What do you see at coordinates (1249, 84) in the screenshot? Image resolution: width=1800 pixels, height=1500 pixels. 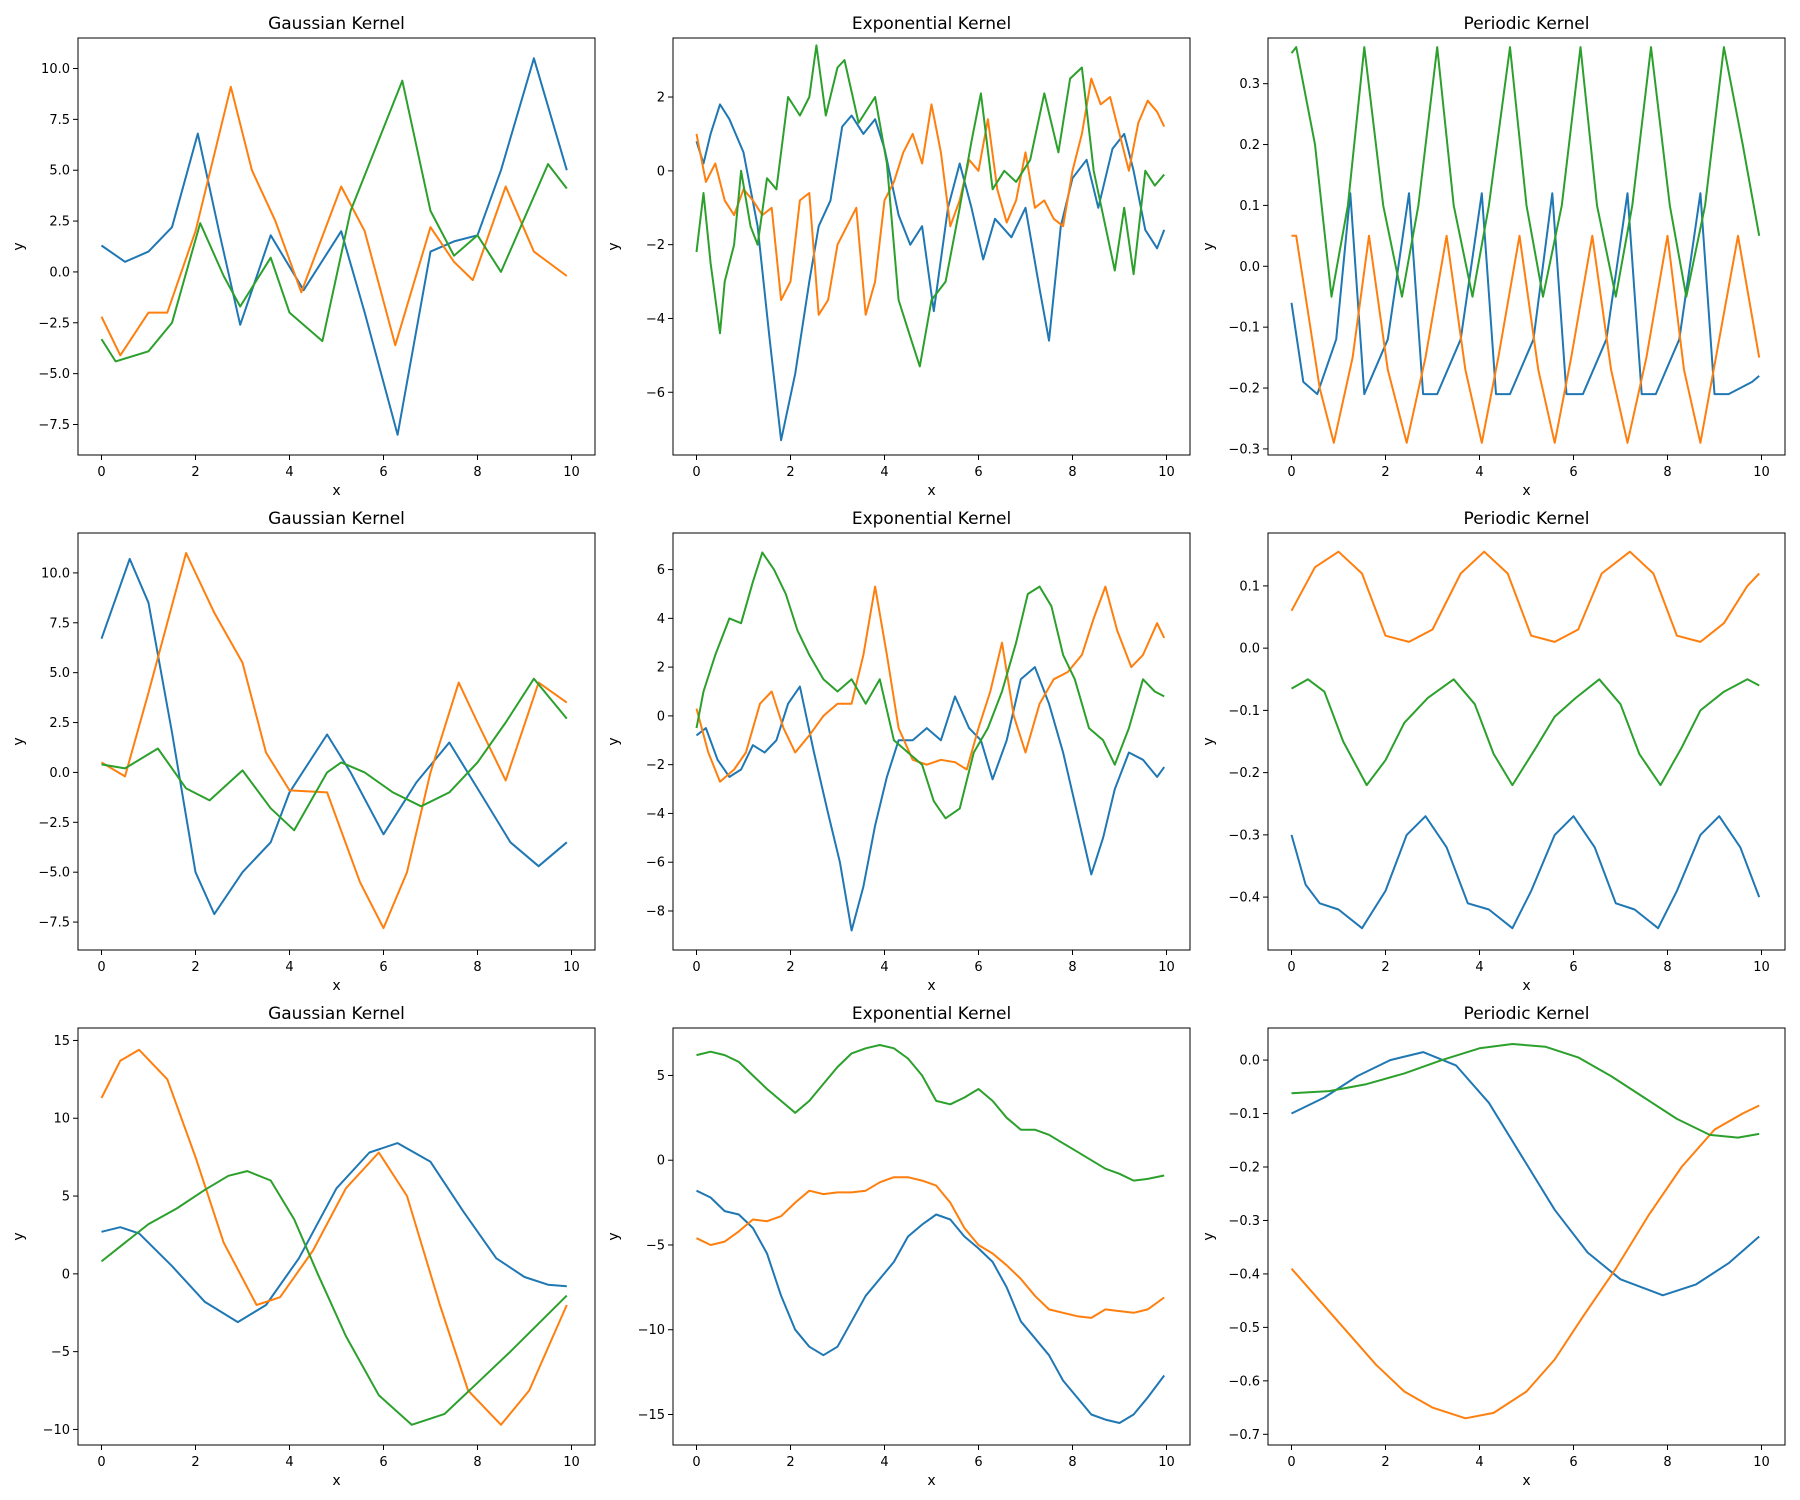 I see `y-tick-label: 0.3` at bounding box center [1249, 84].